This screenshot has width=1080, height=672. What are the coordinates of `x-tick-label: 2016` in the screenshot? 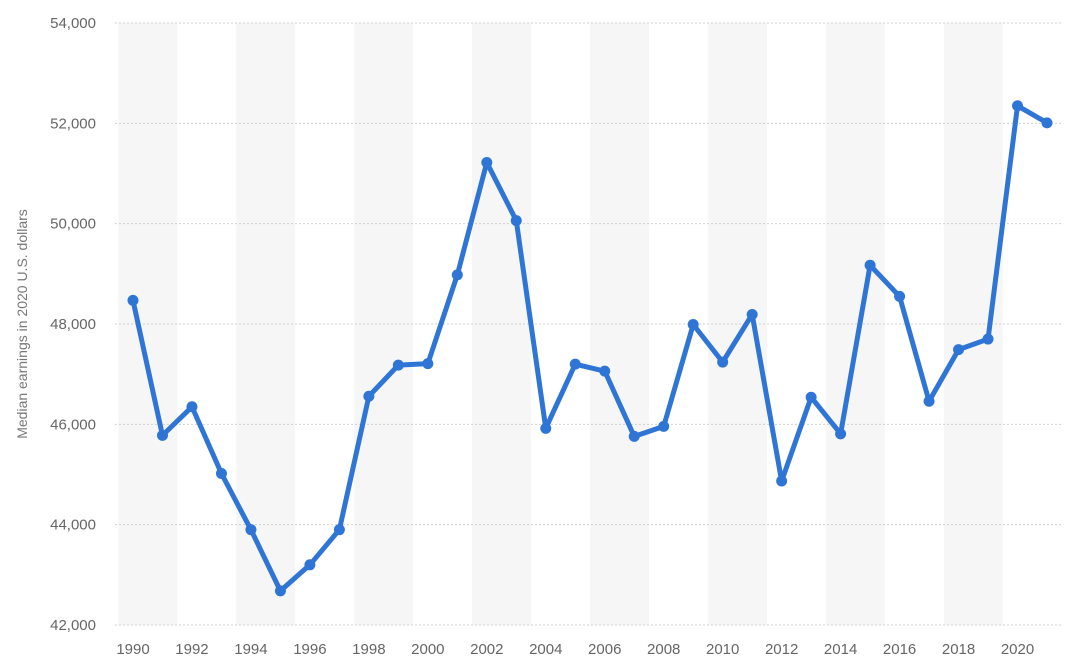 It's located at (899, 649).